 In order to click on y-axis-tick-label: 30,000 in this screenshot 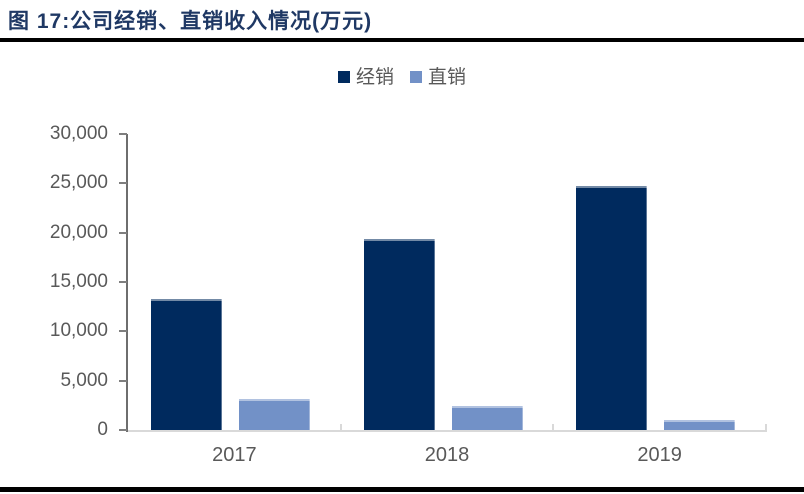, I will do `click(78, 133)`.